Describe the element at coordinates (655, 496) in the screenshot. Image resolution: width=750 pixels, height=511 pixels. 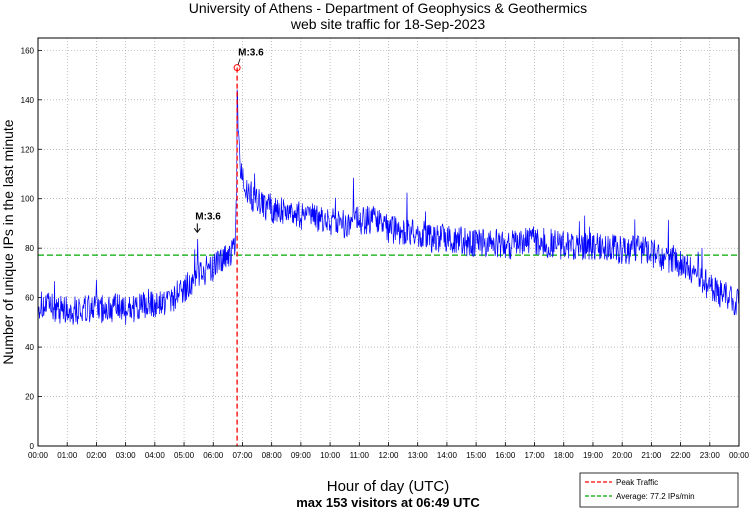
I see `legend-average-label: Average: 77.2 IPs/min` at that location.